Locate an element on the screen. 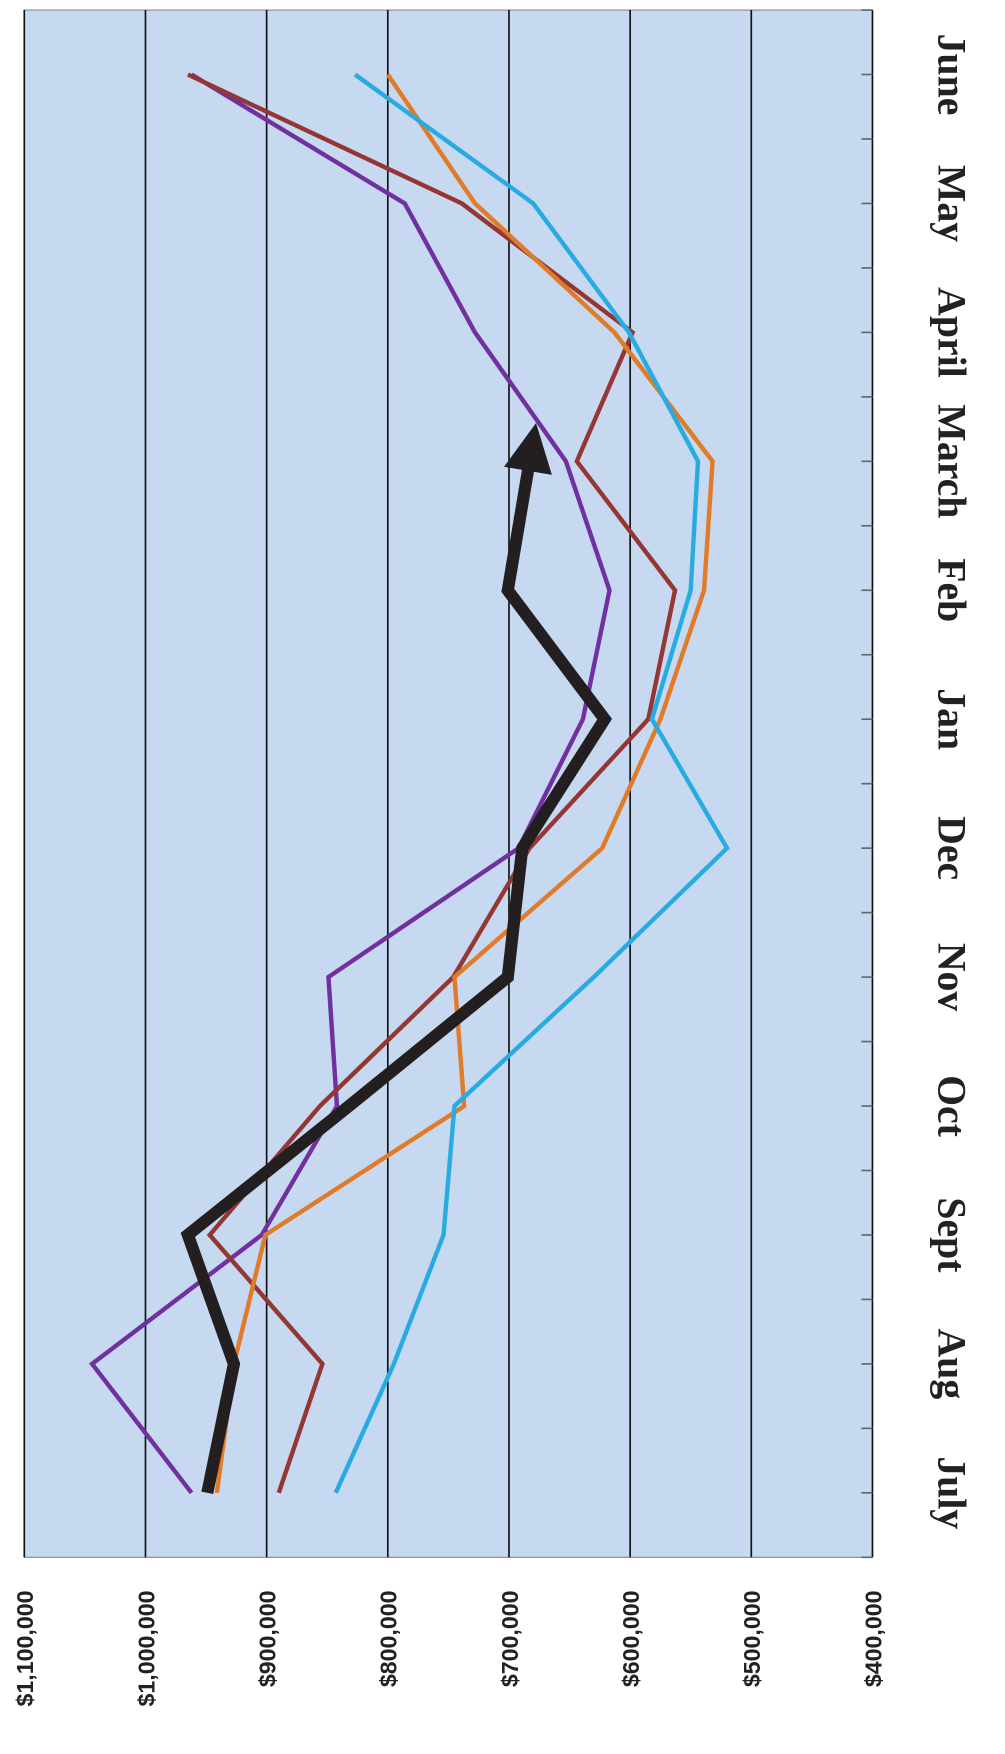 This screenshot has width=1005, height=1754. x-tick-label: Jan is located at coordinates (952, 719).